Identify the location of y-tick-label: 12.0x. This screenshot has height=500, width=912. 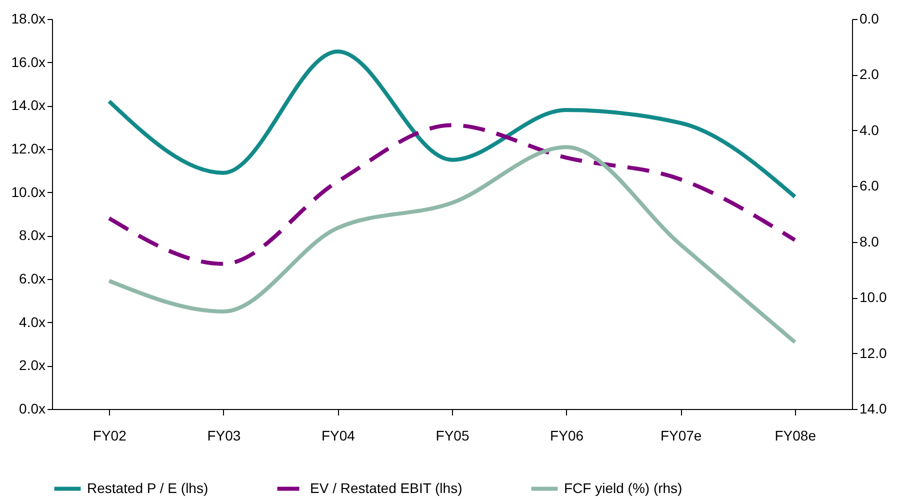
(28, 148).